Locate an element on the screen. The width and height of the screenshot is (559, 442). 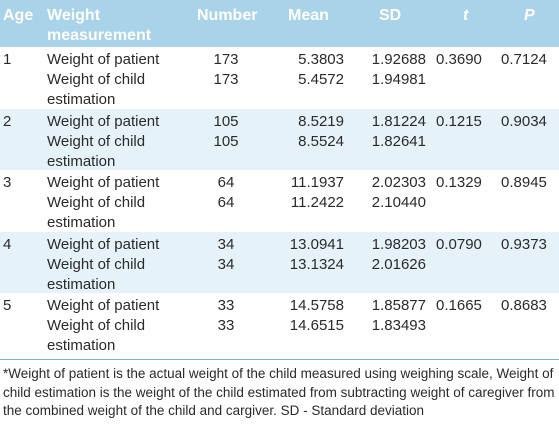
mean-cell: 8.5219 is located at coordinates (321, 121).